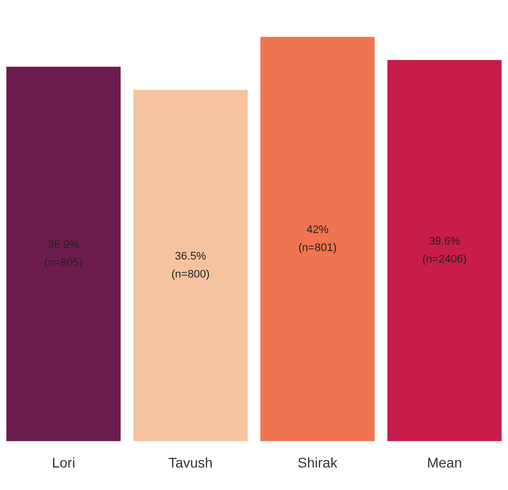  Describe the element at coordinates (190, 462) in the screenshot. I see `x-tick-label: Tavush` at that location.